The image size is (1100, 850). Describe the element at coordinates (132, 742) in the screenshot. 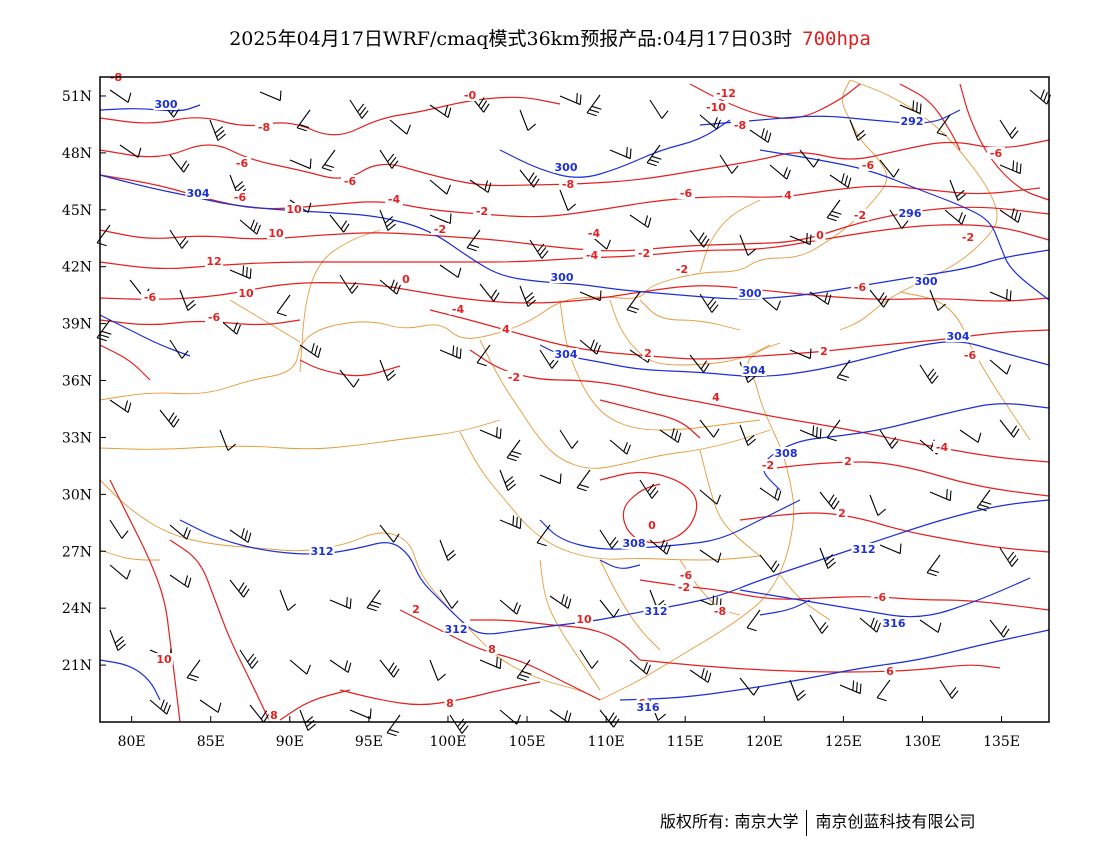

I see `x-tick-label: 80E` at that location.